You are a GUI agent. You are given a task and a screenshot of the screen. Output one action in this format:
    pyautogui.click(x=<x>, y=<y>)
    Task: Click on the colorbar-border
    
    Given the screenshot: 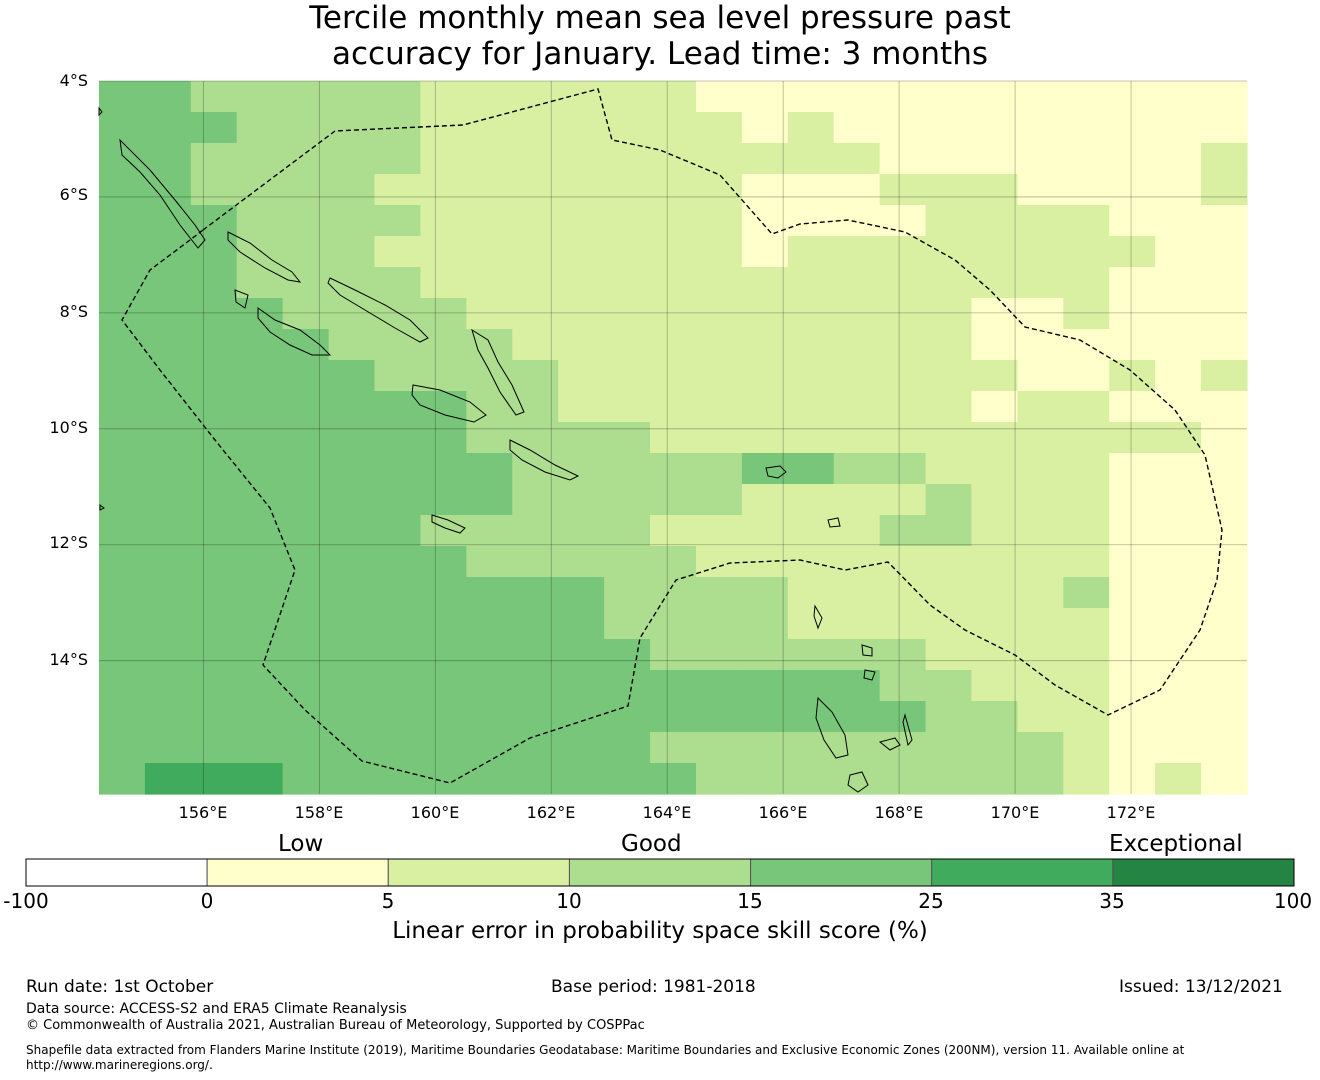 What is the action you would take?
    pyautogui.click(x=660, y=872)
    